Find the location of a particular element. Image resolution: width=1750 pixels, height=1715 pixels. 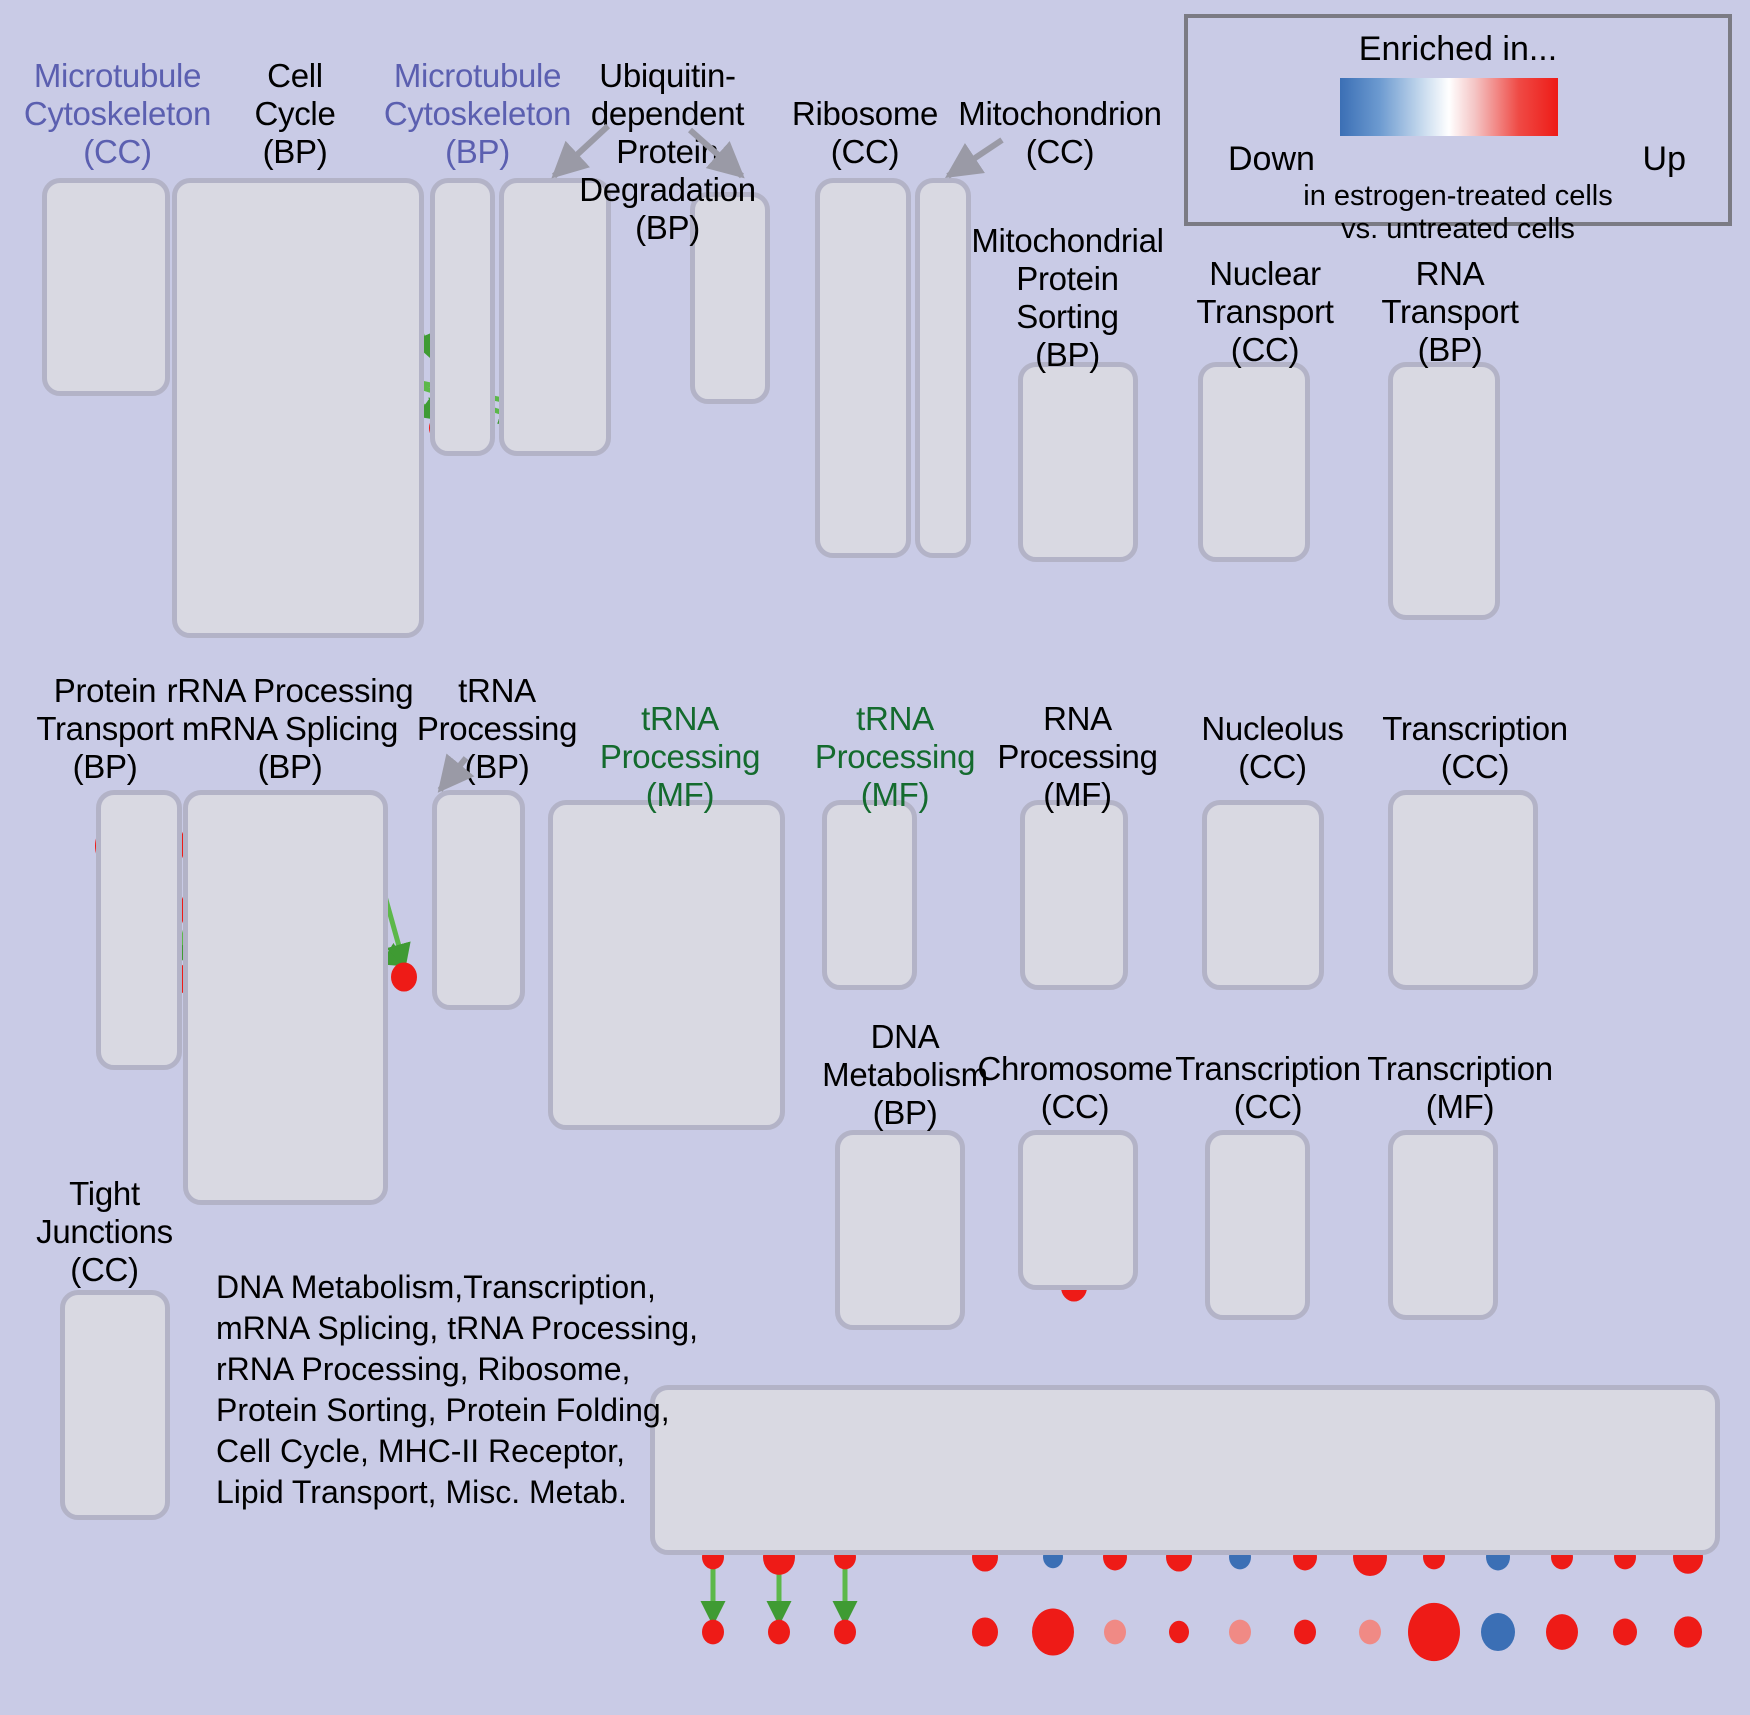

legend-up-label: Up is located at coordinates (1664, 159).